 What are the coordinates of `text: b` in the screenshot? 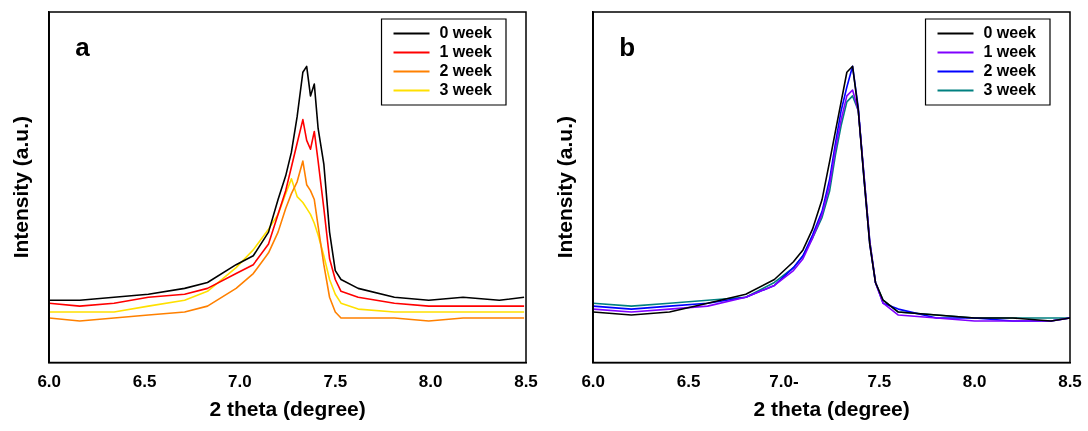 It's located at (627, 47).